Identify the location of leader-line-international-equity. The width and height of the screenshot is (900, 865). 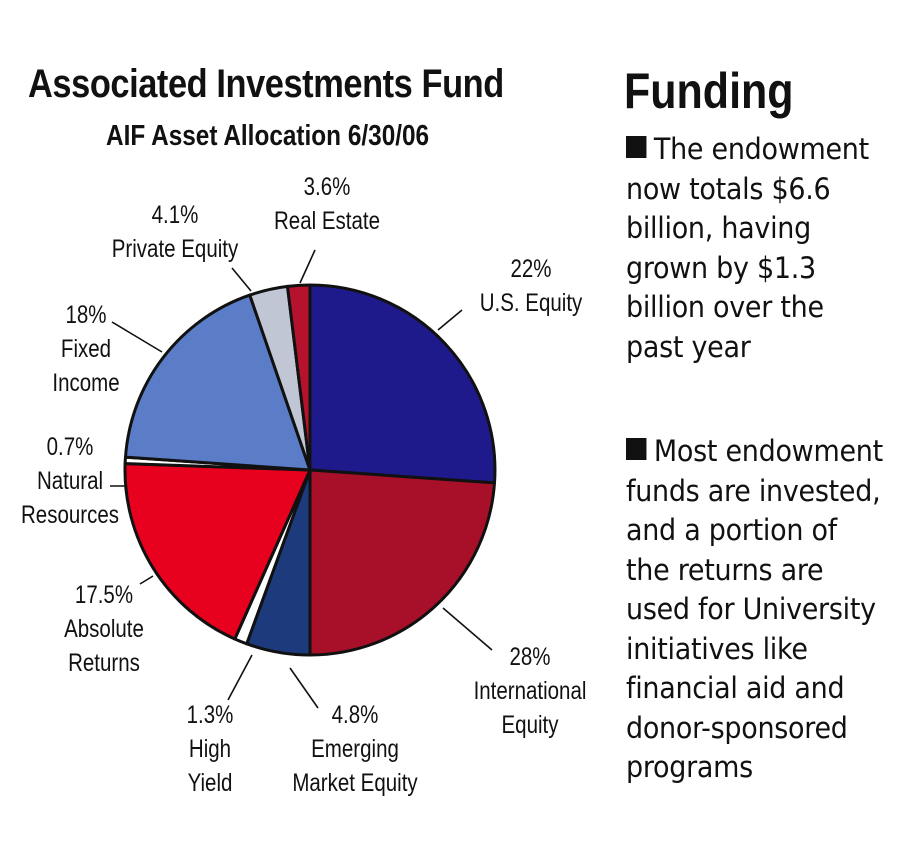
(467, 629).